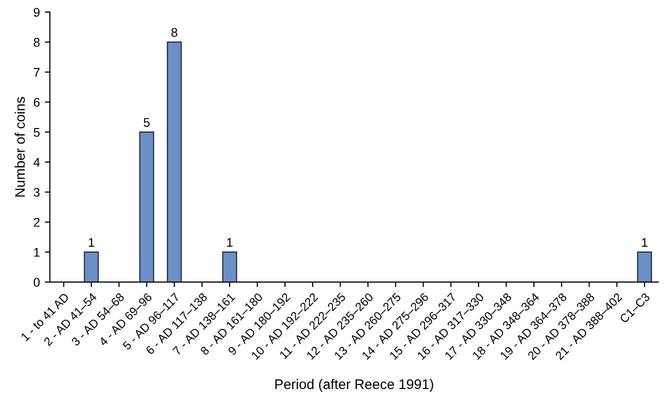  Describe the element at coordinates (37, 42) in the screenshot. I see `y-tick-label: 8` at that location.